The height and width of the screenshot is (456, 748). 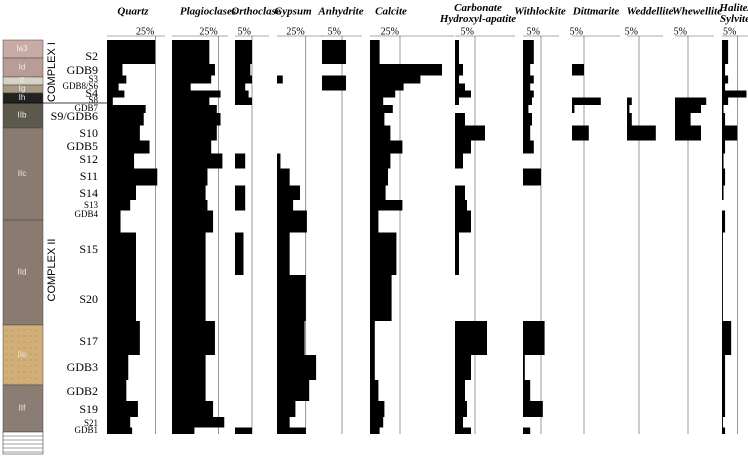 What do you see at coordinates (88, 341) in the screenshot?
I see `sample-label: S17` at bounding box center [88, 341].